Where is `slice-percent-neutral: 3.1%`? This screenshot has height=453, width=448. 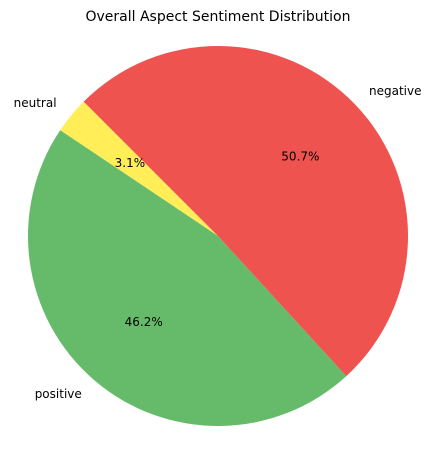 slice-percent-neutral: 3.1% is located at coordinates (130, 163).